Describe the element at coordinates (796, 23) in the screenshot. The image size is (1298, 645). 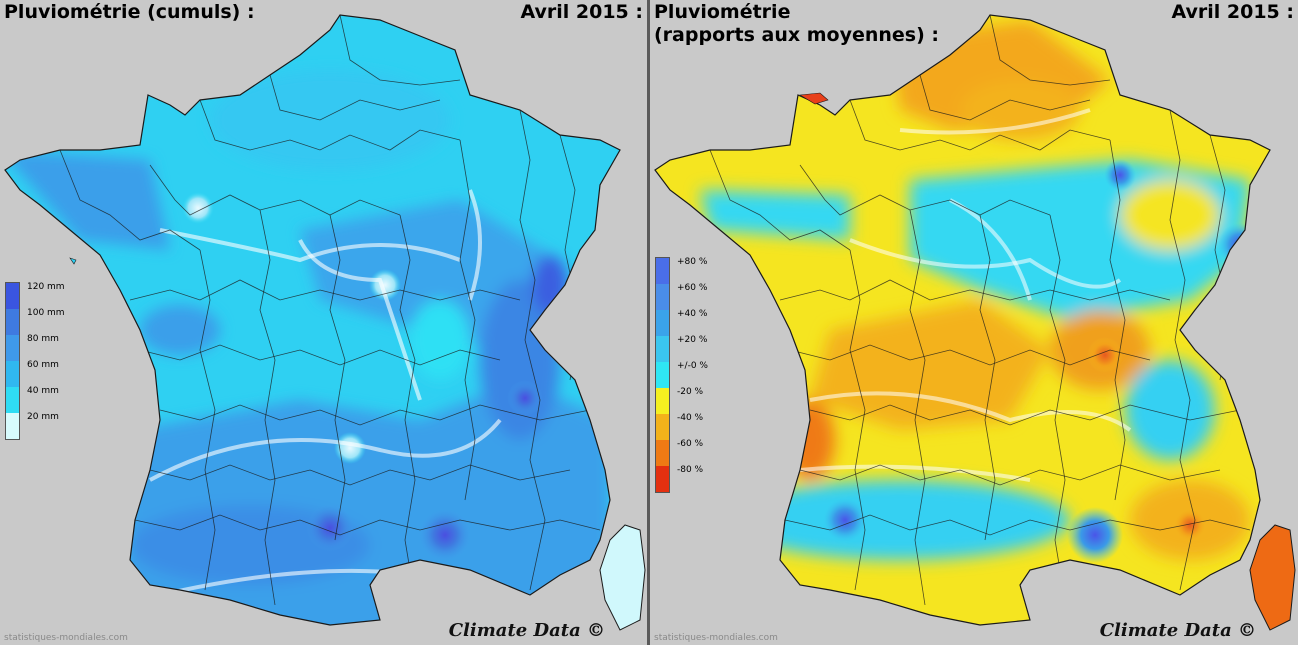
I see `map-title: Pluviométrie (rapports aux moyennes) :` at that location.